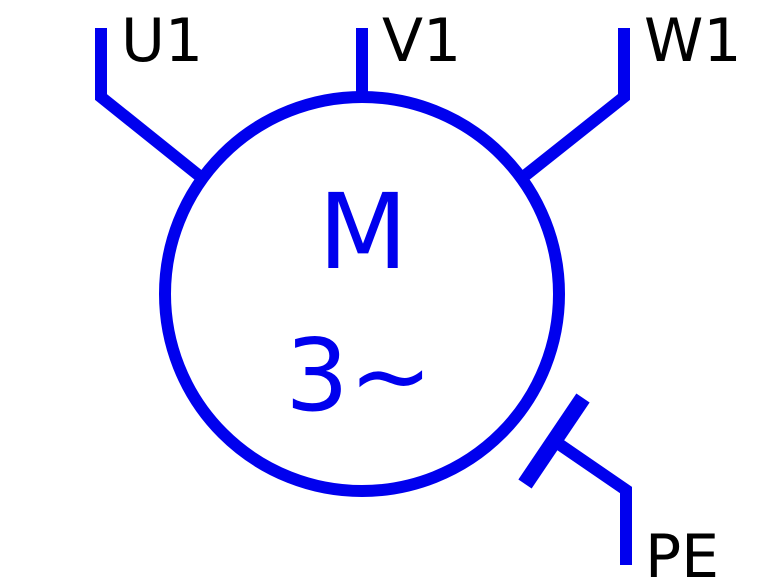  I want to click on terminal-label-pe: PE, so click(682, 553).